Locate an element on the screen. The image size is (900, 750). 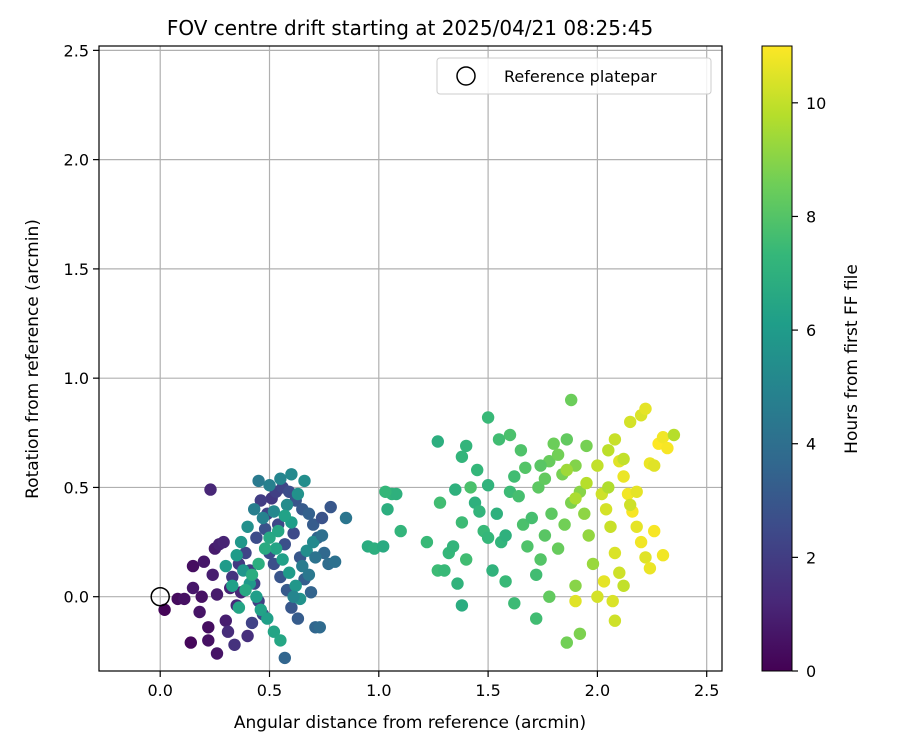
x-tick-label: 2.5 is located at coordinates (706, 690).